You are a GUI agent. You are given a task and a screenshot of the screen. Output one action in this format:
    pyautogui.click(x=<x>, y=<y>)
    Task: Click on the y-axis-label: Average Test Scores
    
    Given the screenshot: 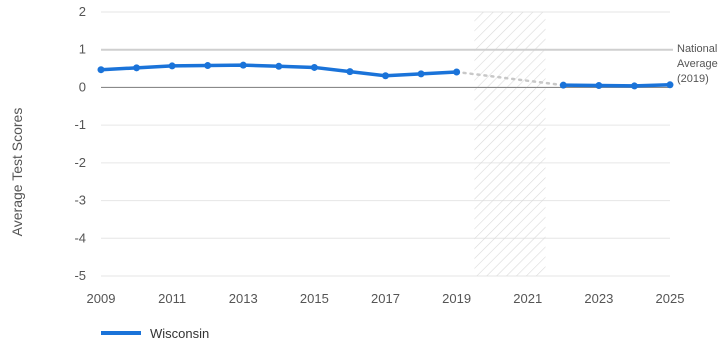 What is the action you would take?
    pyautogui.click(x=17, y=172)
    